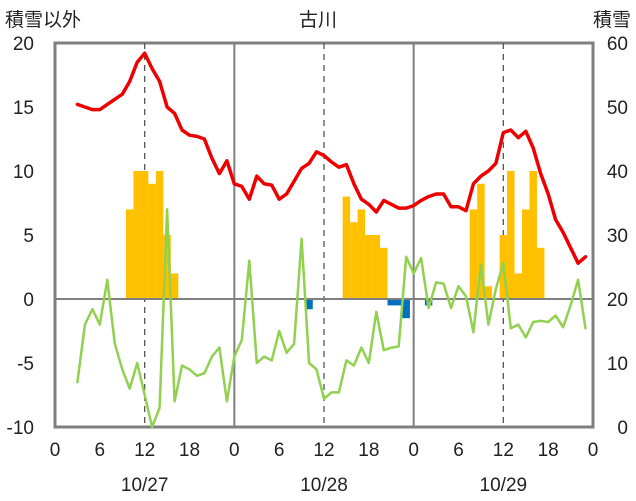 This screenshot has height=501, width=636. Describe the element at coordinates (617, 44) in the screenshot. I see `y-right-tick-label: 60` at that location.